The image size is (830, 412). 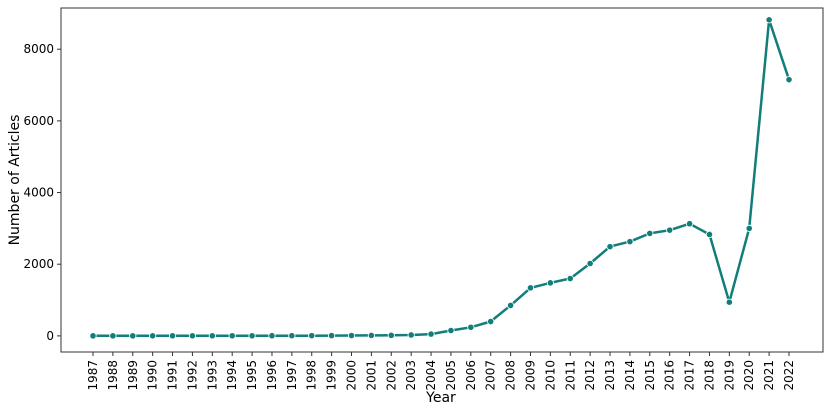 What do you see at coordinates (789, 375) in the screenshot?
I see `x-tick-label: 2022` at bounding box center [789, 375].